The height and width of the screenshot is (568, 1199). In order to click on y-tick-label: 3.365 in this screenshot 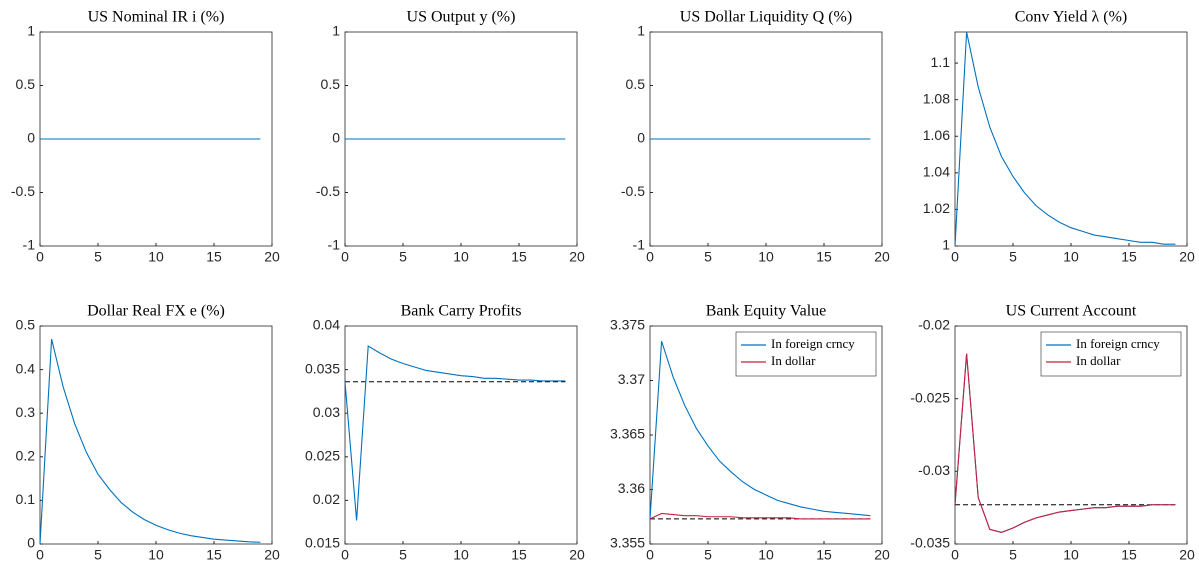, I will do `click(627, 434)`.